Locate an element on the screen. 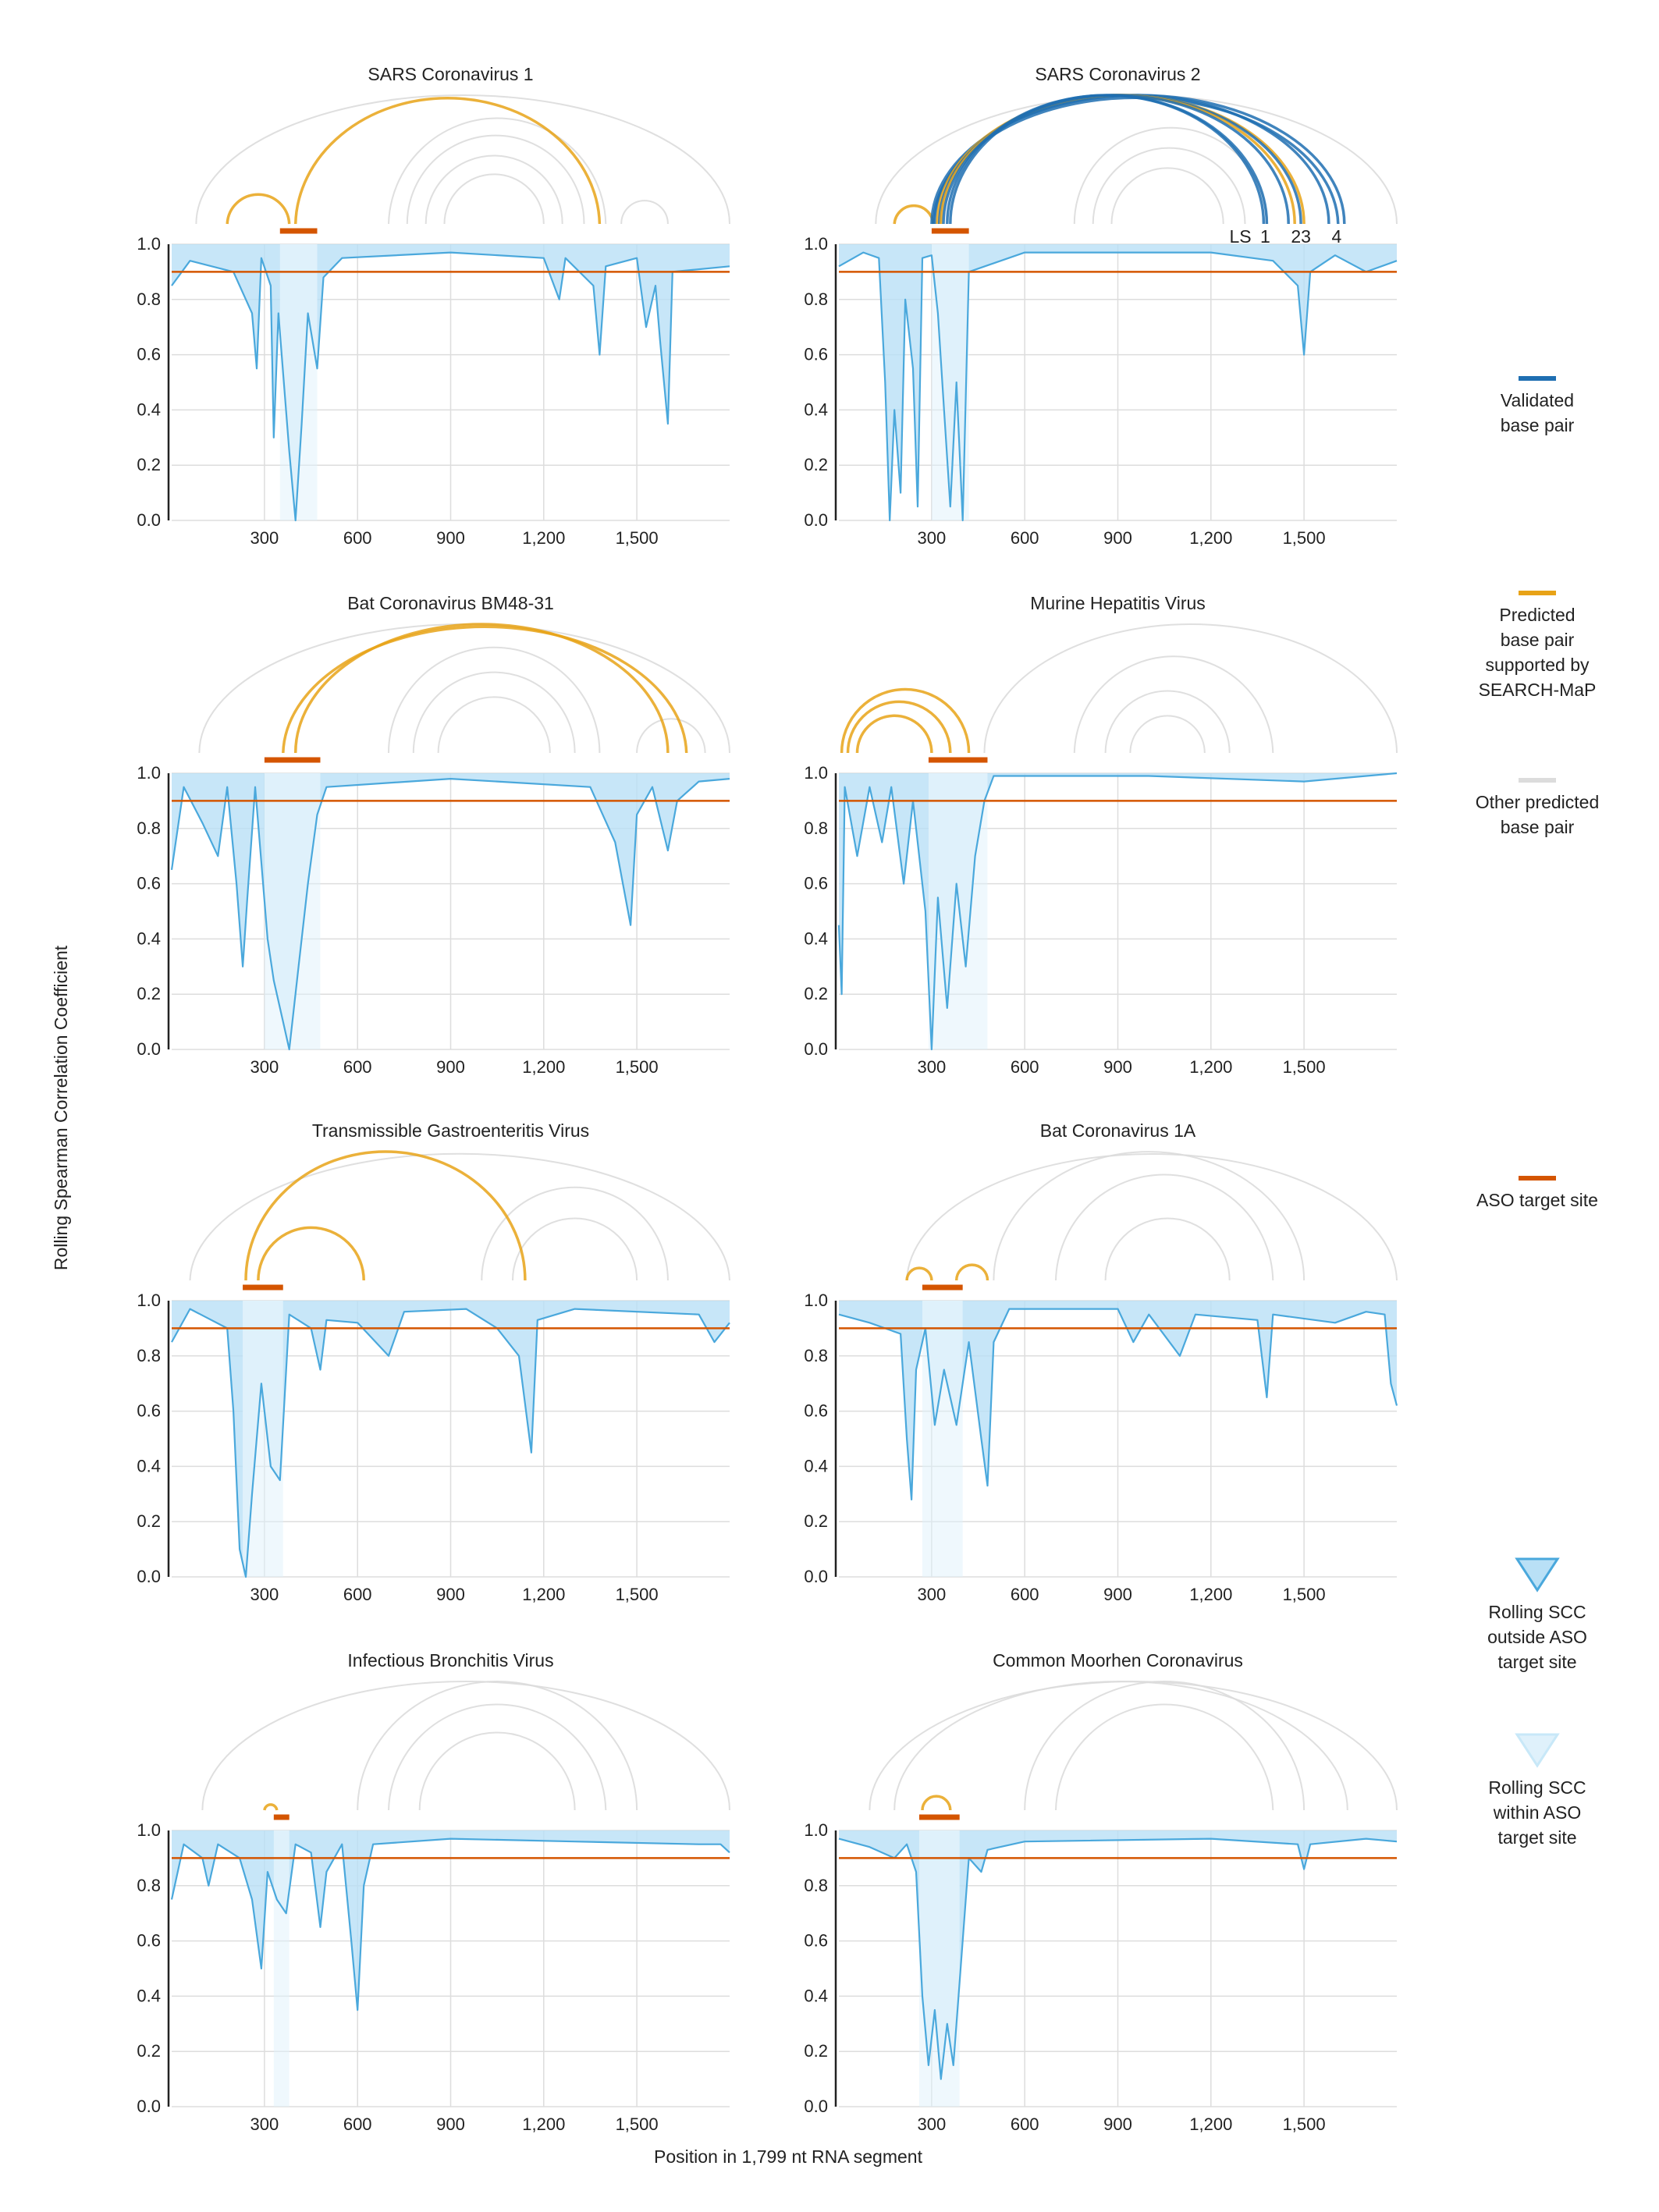 This screenshot has height=2212, width=1659. legend-item-predicted-supported: Predicted base pair supported by SEARCH-MaP is located at coordinates (1538, 645).